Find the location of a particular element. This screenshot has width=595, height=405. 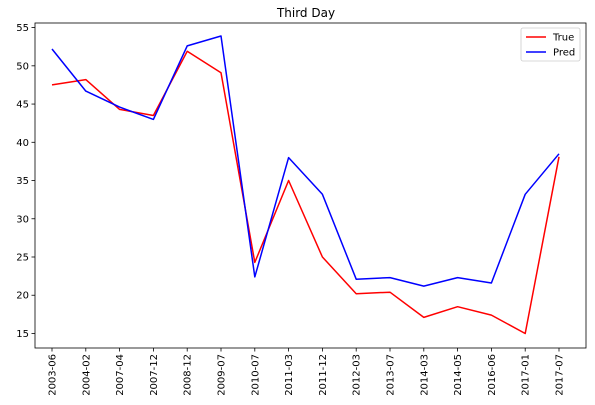

y-tick-label: 30 is located at coordinates (22, 219).